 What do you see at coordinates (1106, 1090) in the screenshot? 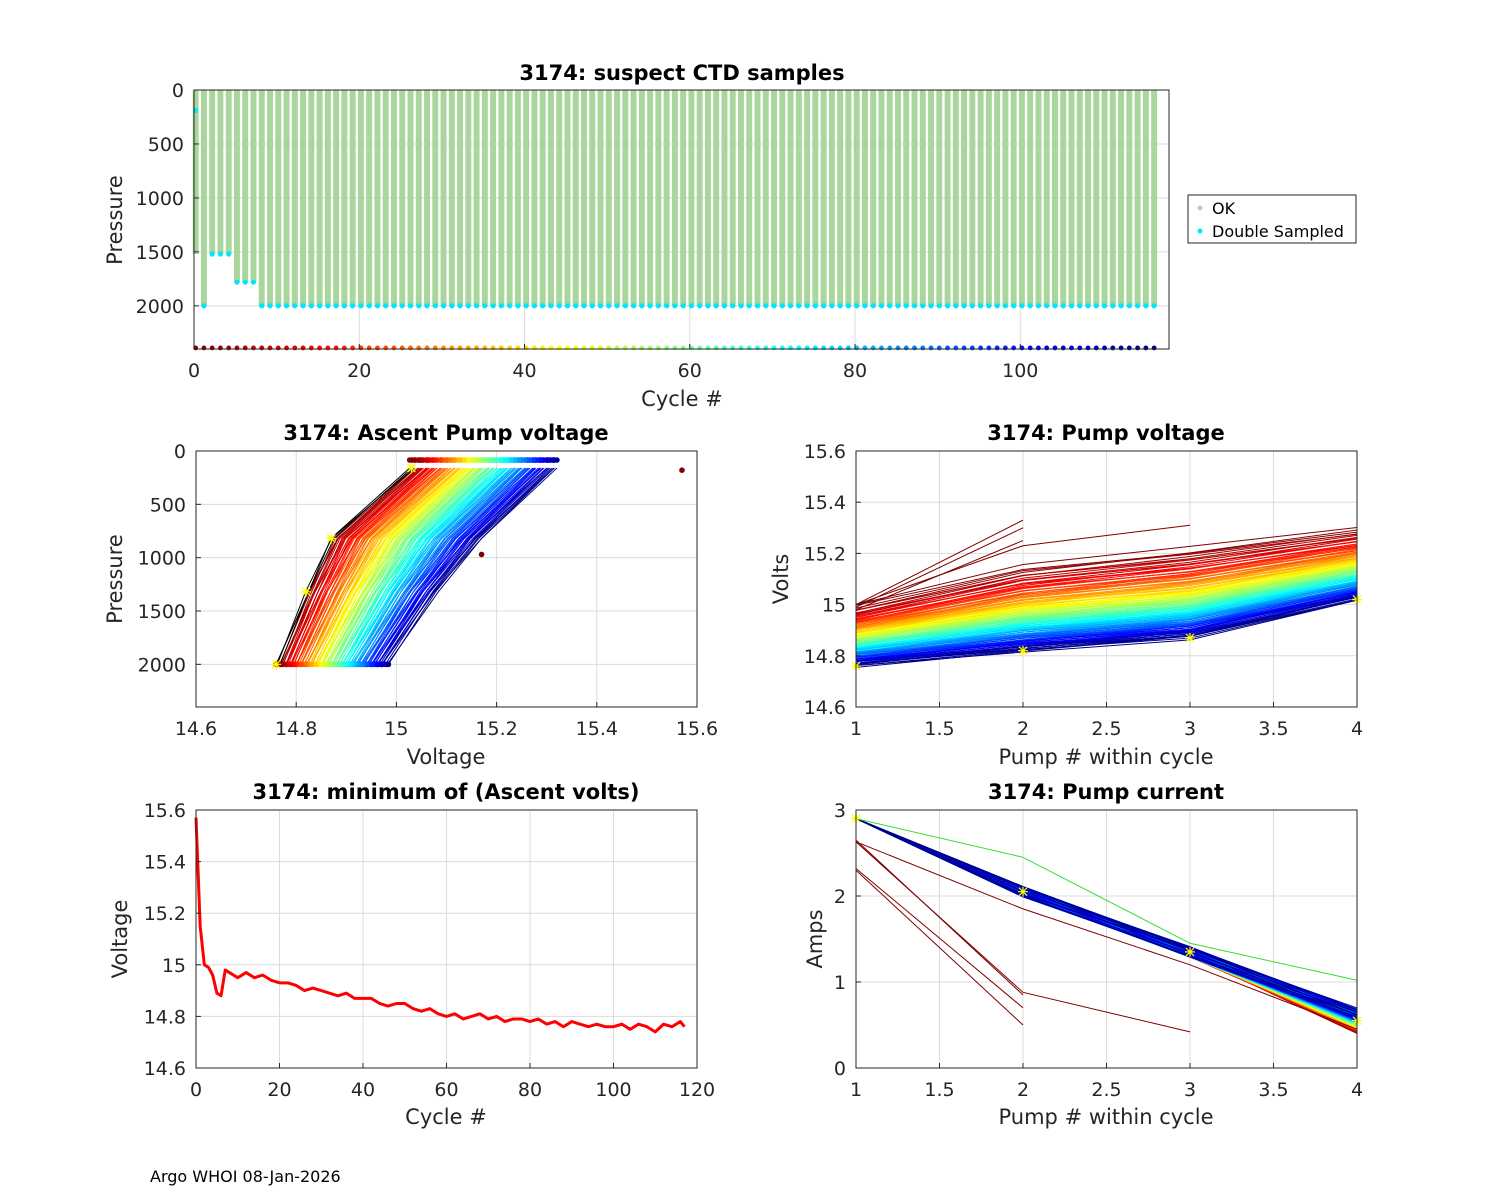
I see `x-tick-label: 2.5` at bounding box center [1106, 1090].